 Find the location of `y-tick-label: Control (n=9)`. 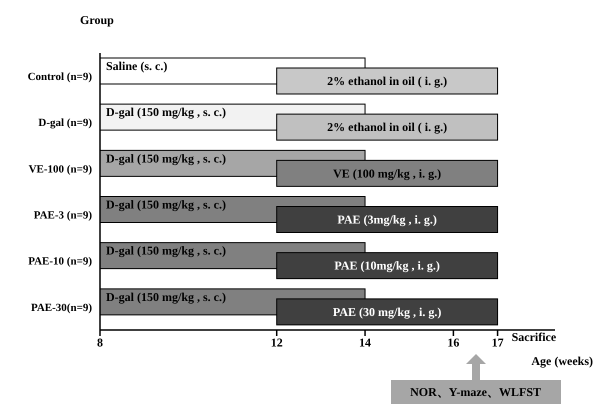

y-tick-label: Control (n=9) is located at coordinates (60, 76).